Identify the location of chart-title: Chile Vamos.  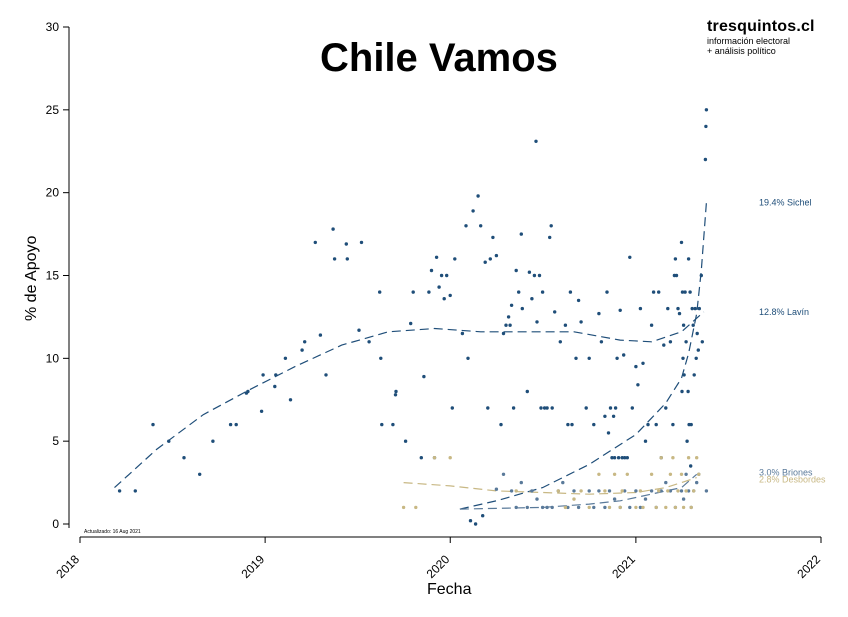
(439, 58).